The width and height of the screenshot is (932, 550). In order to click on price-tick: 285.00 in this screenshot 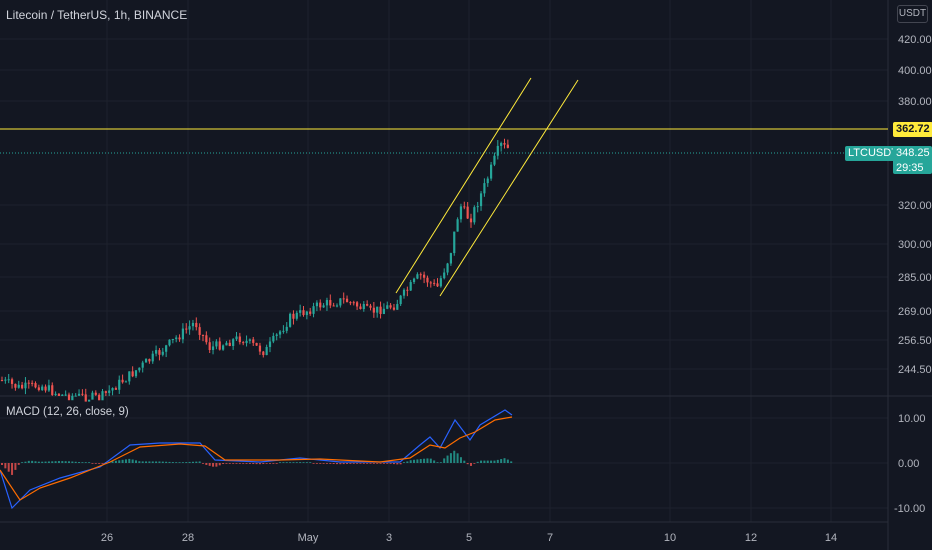, I will do `click(915, 278)`.